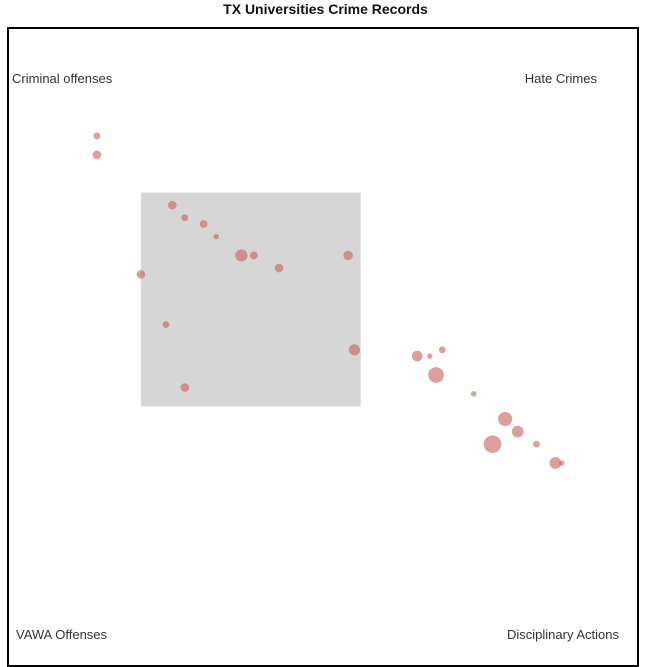 The width and height of the screenshot is (651, 667). Describe the element at coordinates (325, 9) in the screenshot. I see `chart-title: TX Universities Crime Records` at that location.